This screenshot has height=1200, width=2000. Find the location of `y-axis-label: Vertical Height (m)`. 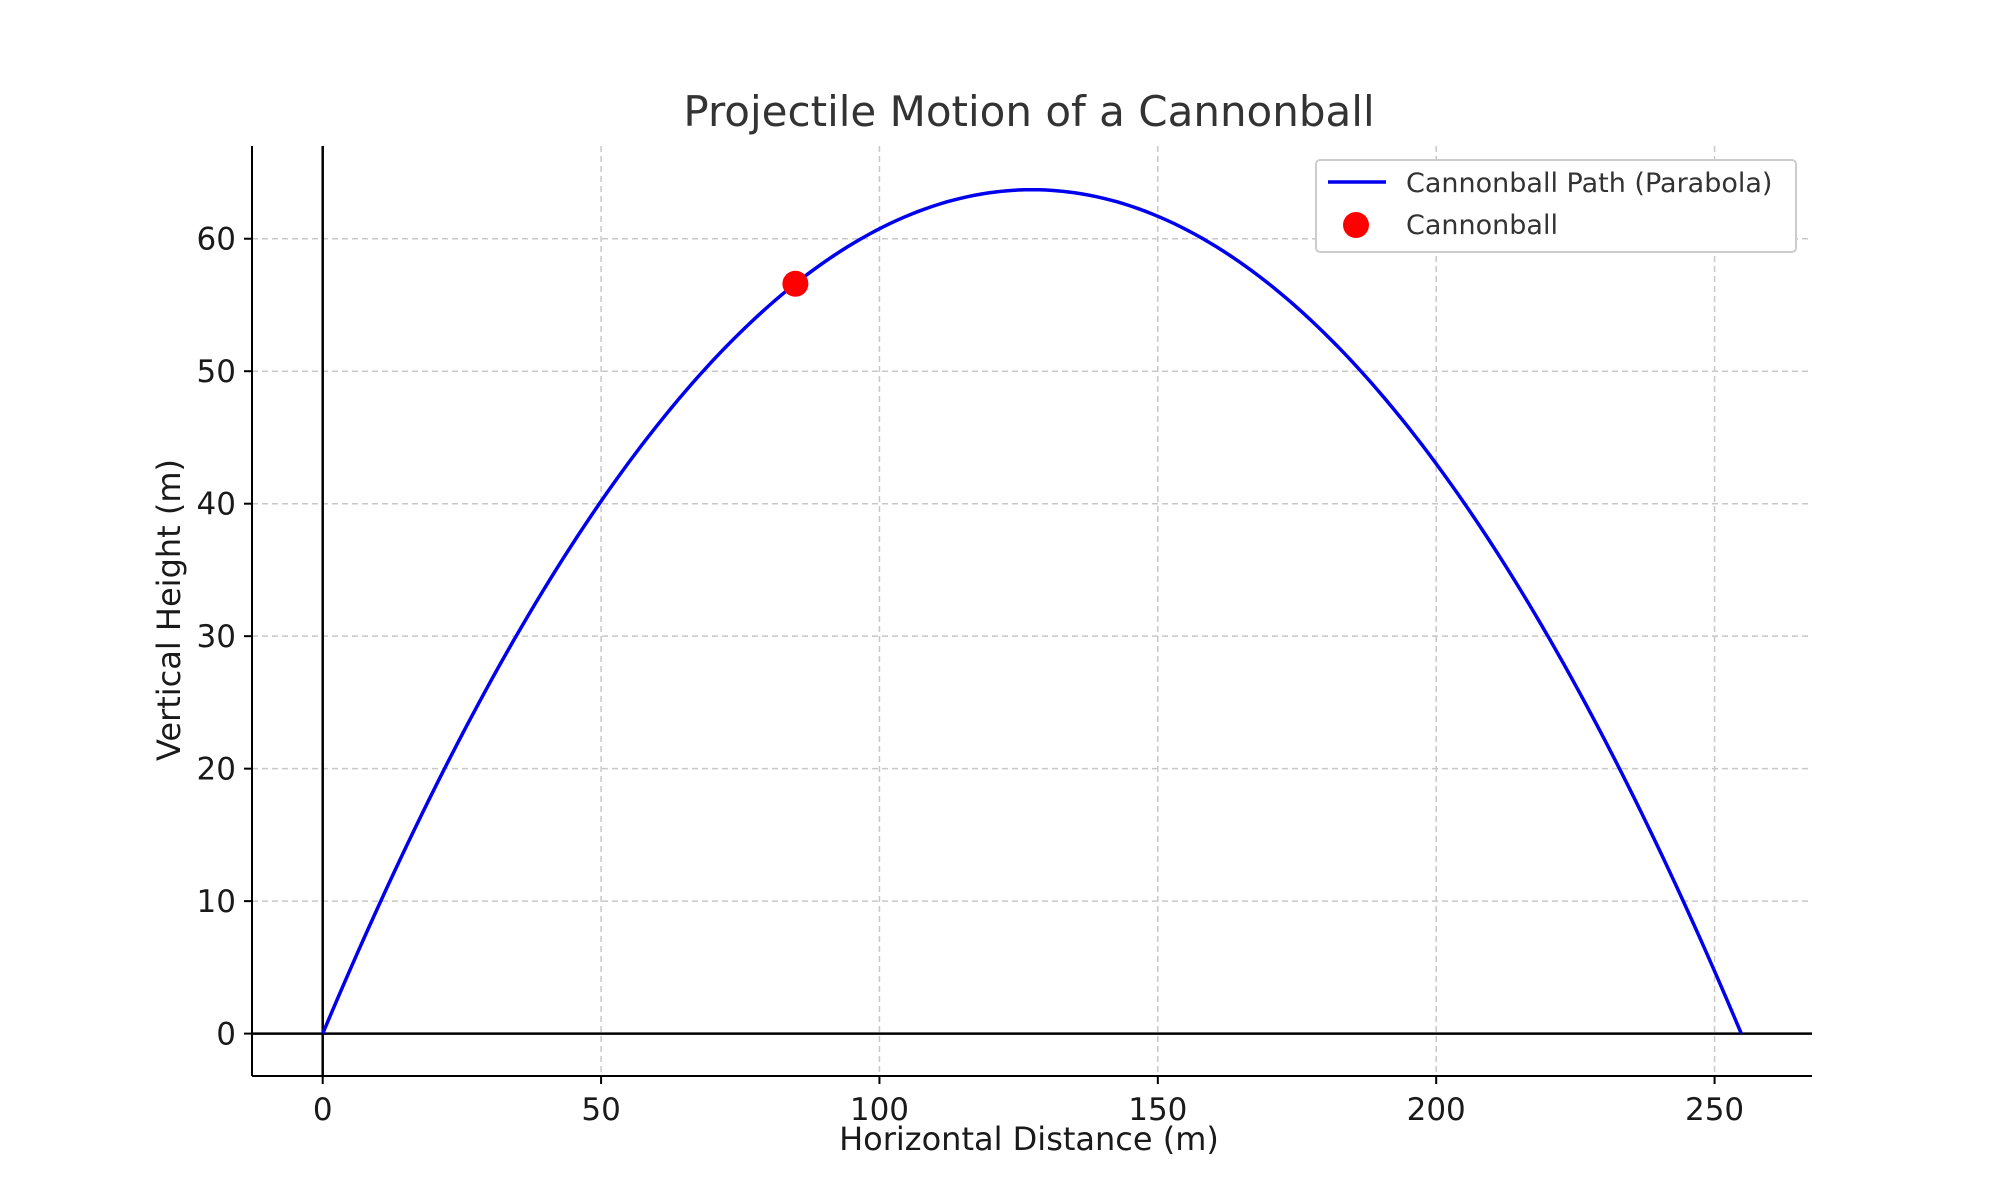

y-axis-label: Vertical Height (m) is located at coordinates (169, 610).